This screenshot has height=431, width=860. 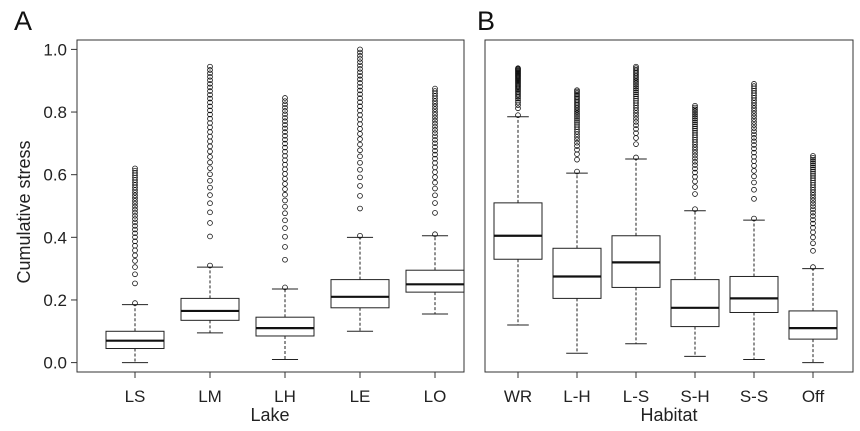 I want to click on box-LO, so click(x=435, y=281).